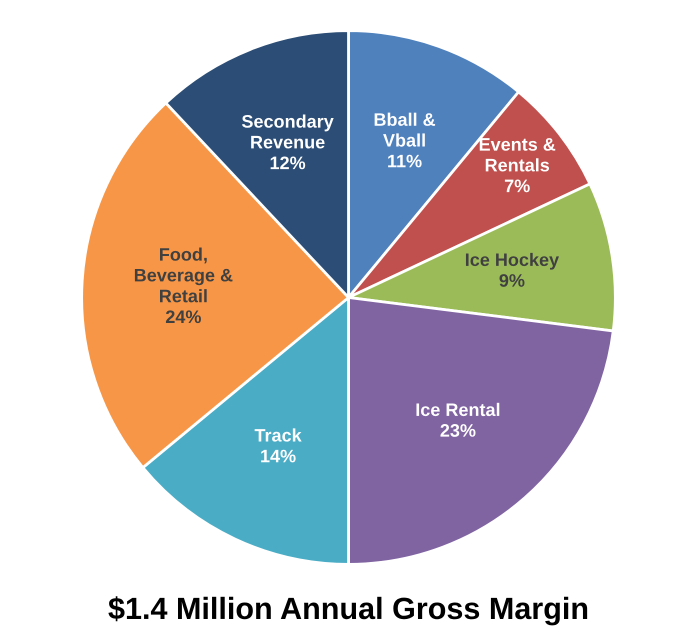  What do you see at coordinates (405, 129) in the screenshot?
I see `slice-label: Bball & Vball` at bounding box center [405, 129].